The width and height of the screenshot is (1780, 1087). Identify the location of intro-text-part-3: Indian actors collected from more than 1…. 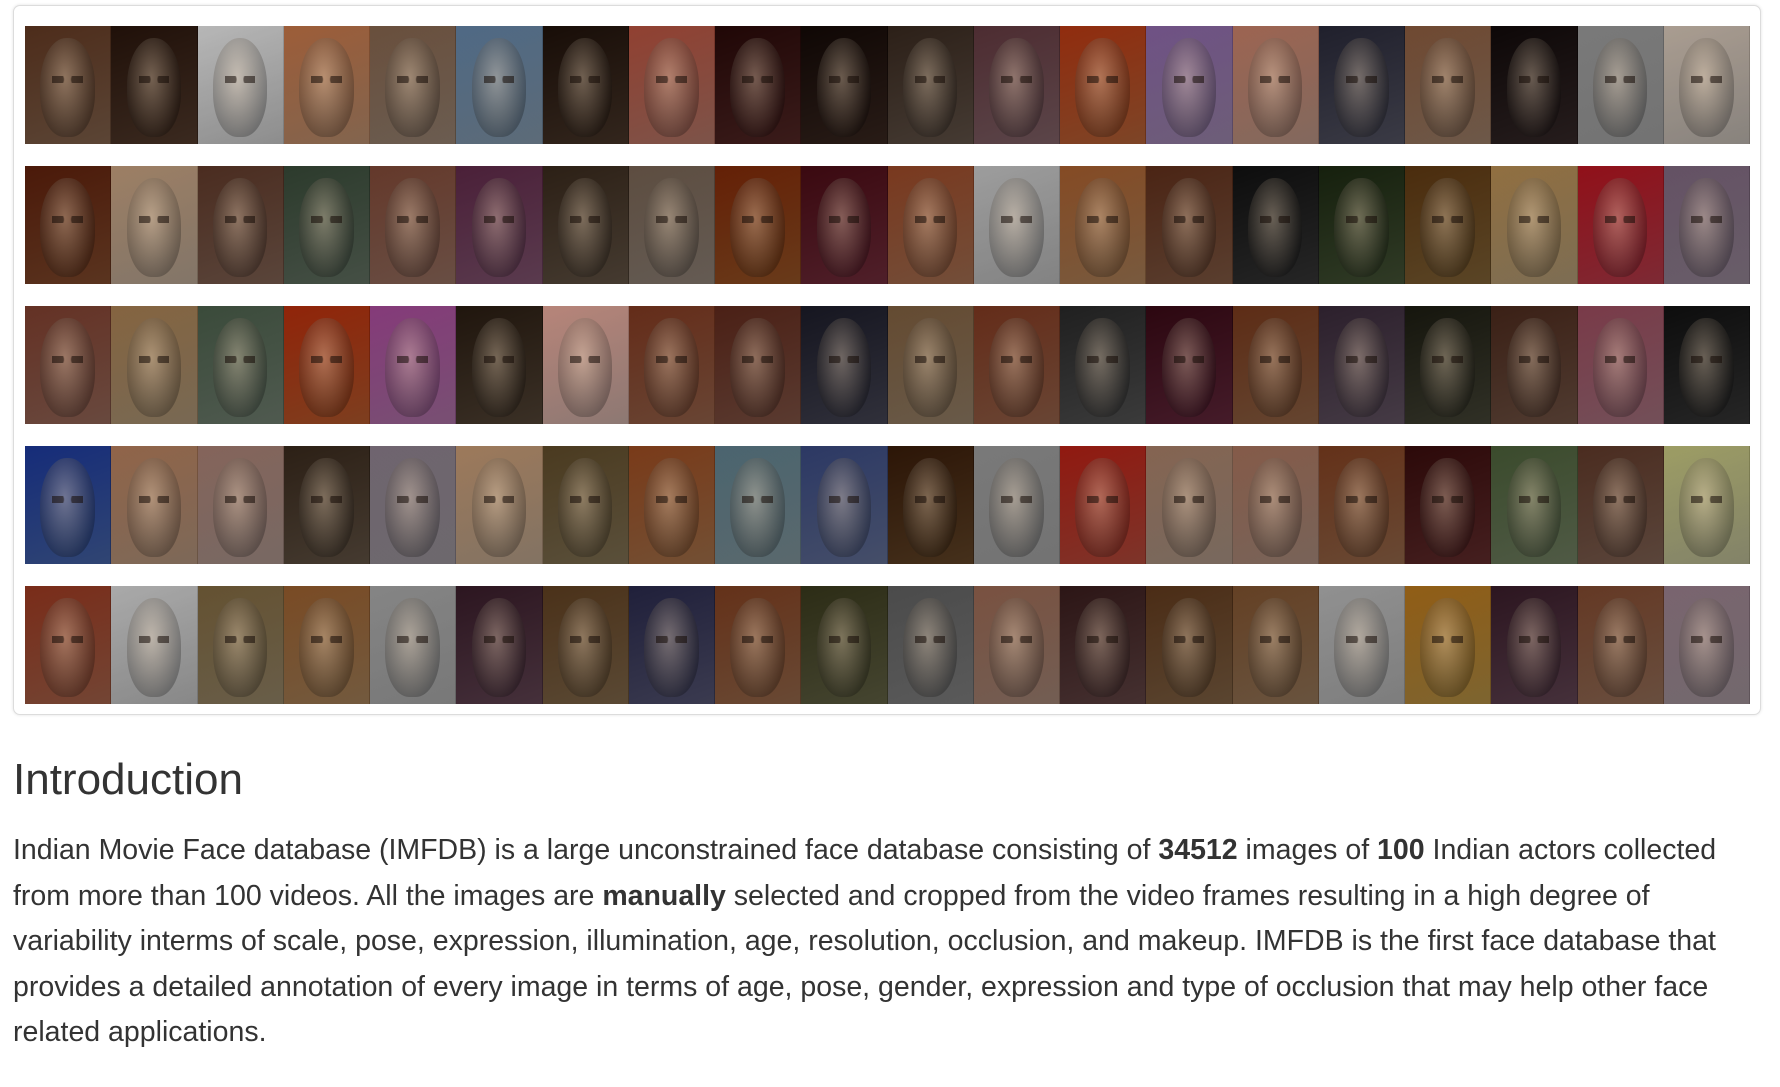
(865, 873).